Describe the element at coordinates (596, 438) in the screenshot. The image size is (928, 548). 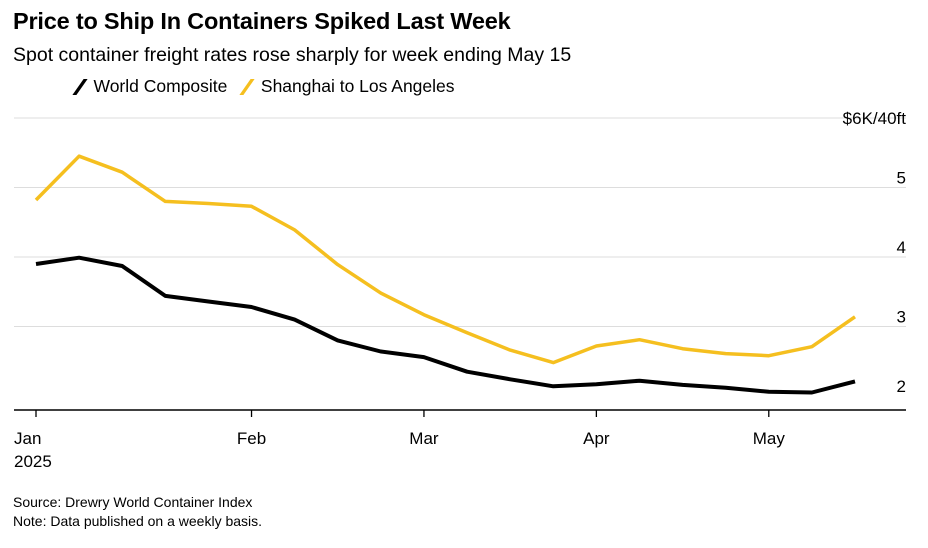
I see `x-tick-label-3: Apr` at that location.